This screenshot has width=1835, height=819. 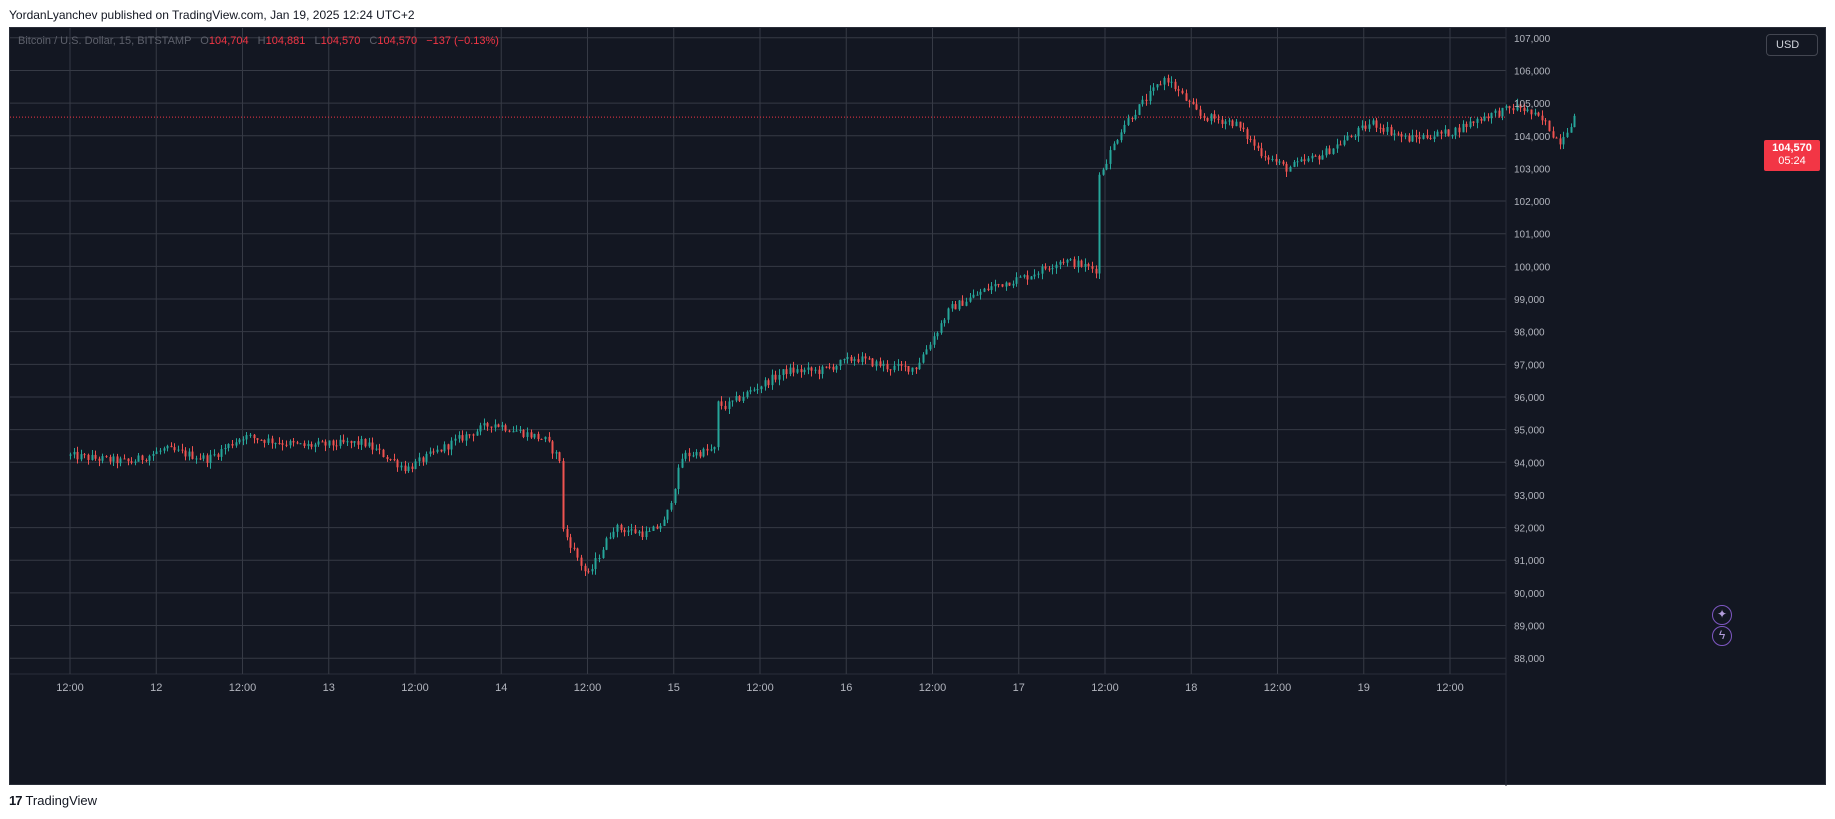 What do you see at coordinates (462, 41) in the screenshot?
I see `change-value: −137 (−0.13%)` at bounding box center [462, 41].